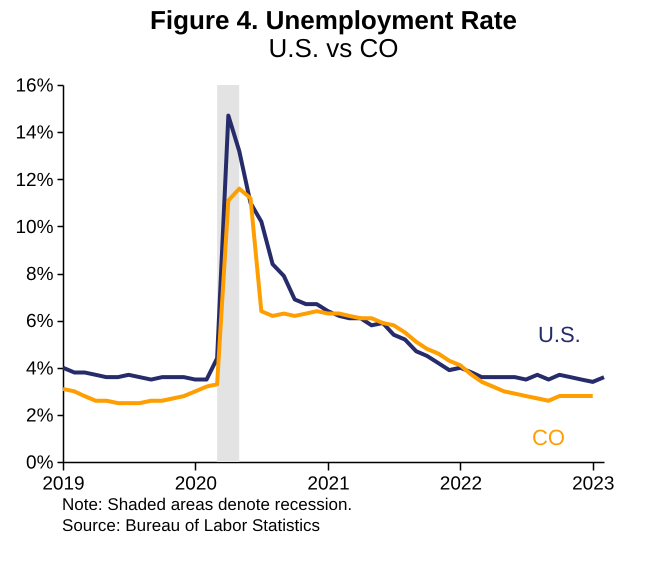 This screenshot has width=654, height=566. I want to click on text: Note: Shaded areas denote recession., so click(207, 504).